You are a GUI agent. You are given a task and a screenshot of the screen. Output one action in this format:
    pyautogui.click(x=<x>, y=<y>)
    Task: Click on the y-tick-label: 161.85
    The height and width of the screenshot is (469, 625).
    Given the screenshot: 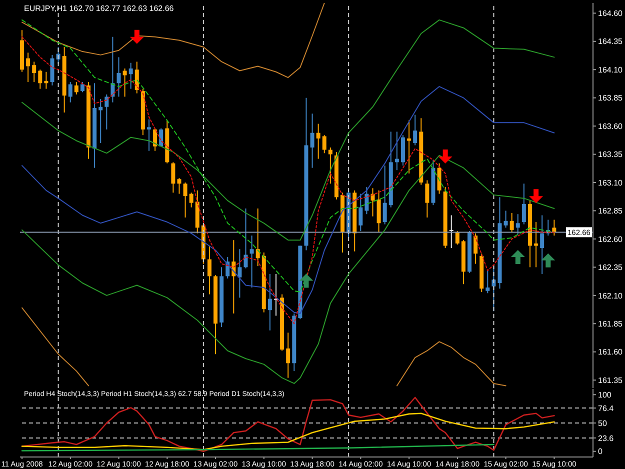 What is the action you would take?
    pyautogui.click(x=611, y=323)
    